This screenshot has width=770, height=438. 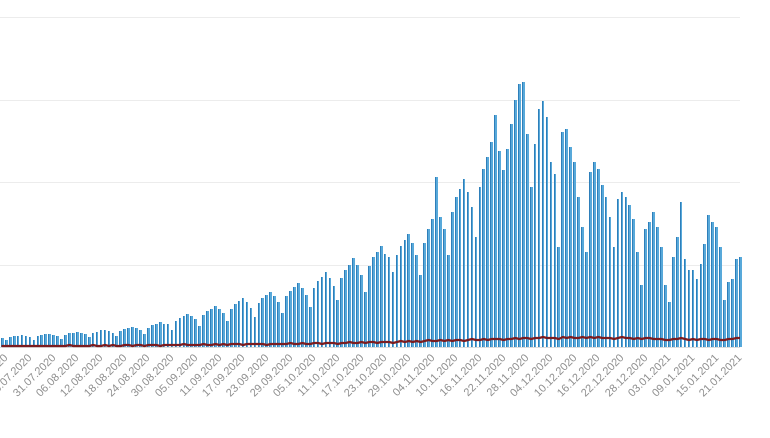 I want to click on gridline, so click(x=370, y=182).